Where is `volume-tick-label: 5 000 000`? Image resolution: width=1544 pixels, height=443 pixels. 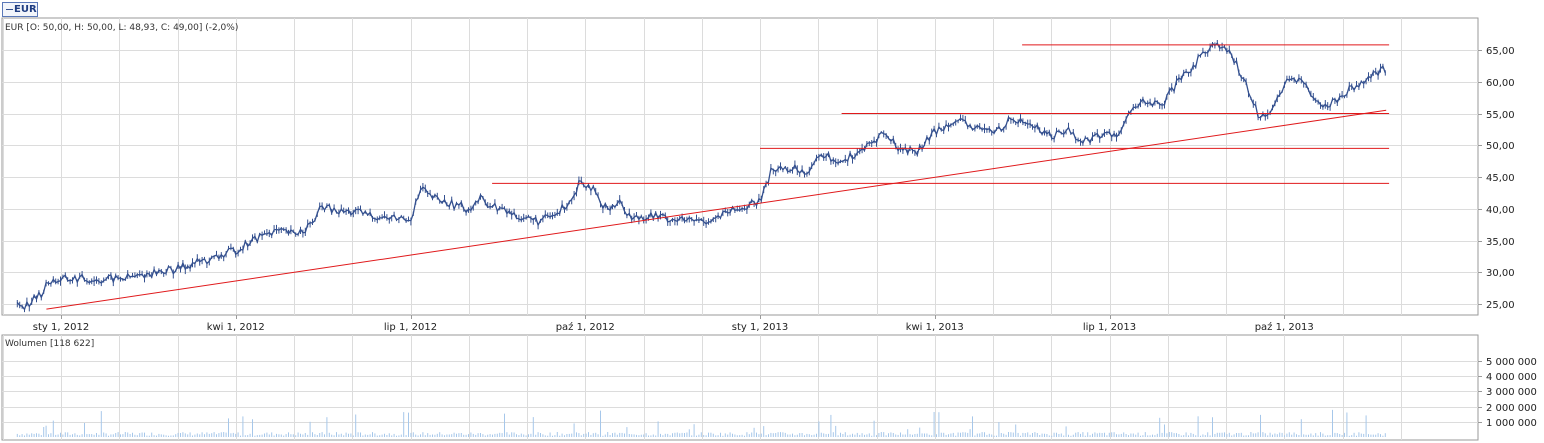
volume-tick-label: 5 000 000 is located at coordinates (1511, 362).